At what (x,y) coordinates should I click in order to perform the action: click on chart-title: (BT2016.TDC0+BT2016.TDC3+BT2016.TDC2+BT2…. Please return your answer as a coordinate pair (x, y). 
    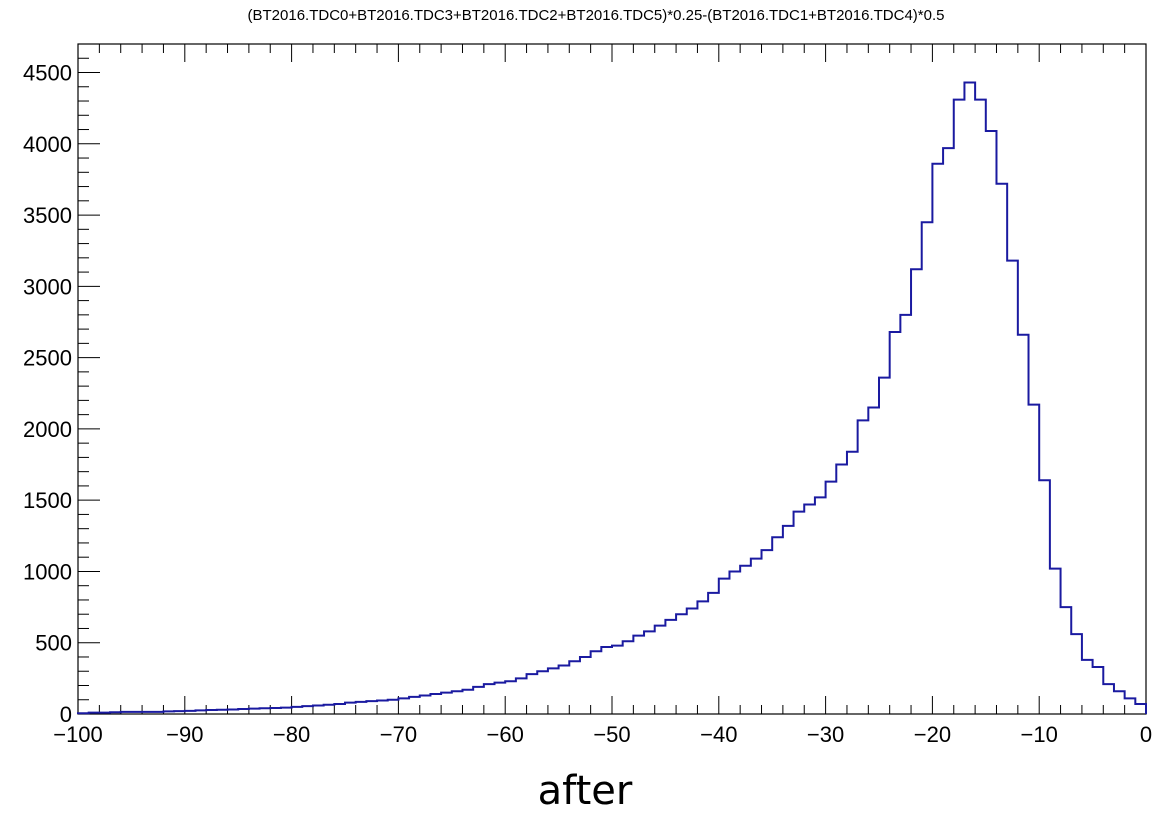
    Looking at the image, I should click on (596, 15).